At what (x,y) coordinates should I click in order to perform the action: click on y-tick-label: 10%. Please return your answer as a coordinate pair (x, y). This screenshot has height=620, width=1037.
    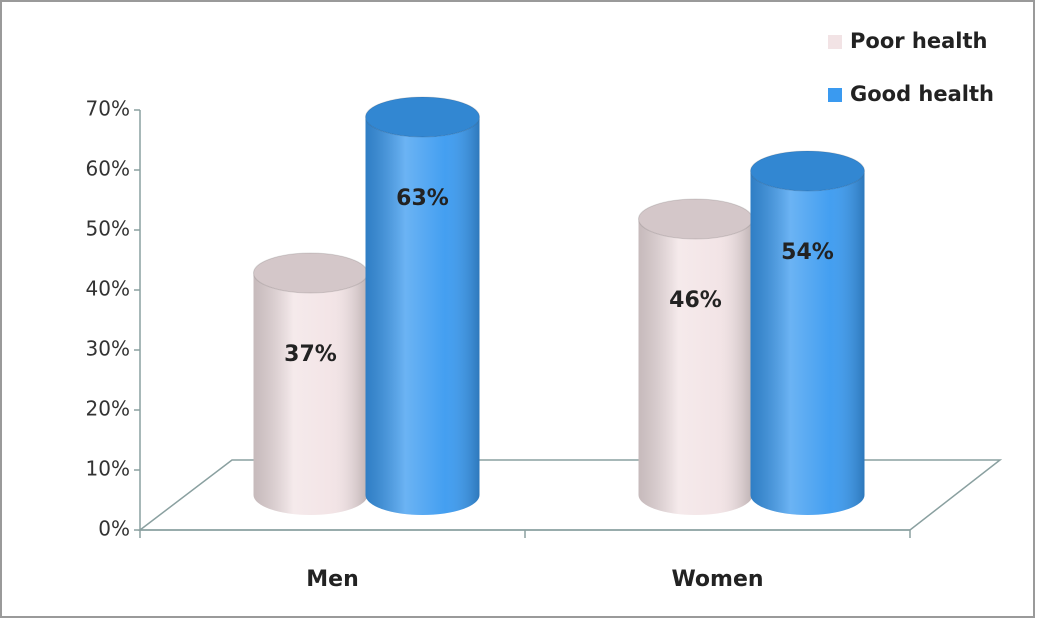
    Looking at the image, I should click on (108, 469).